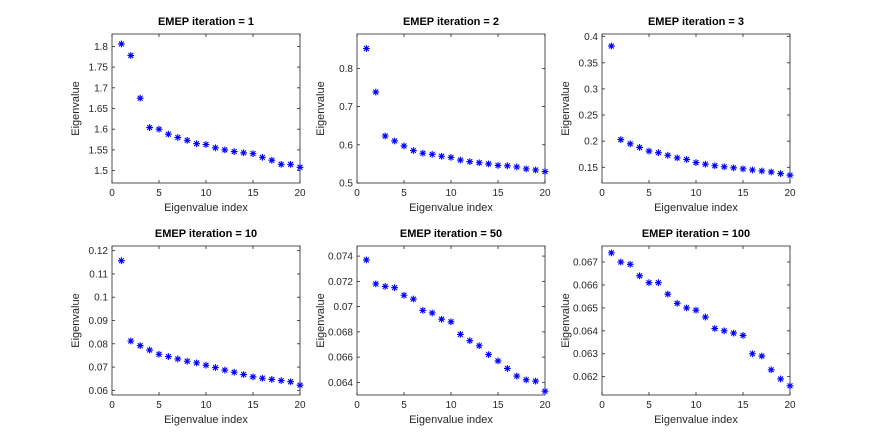 The image size is (870, 439). What do you see at coordinates (591, 142) in the screenshot?
I see `y-tick-label: 0.2` at bounding box center [591, 142].